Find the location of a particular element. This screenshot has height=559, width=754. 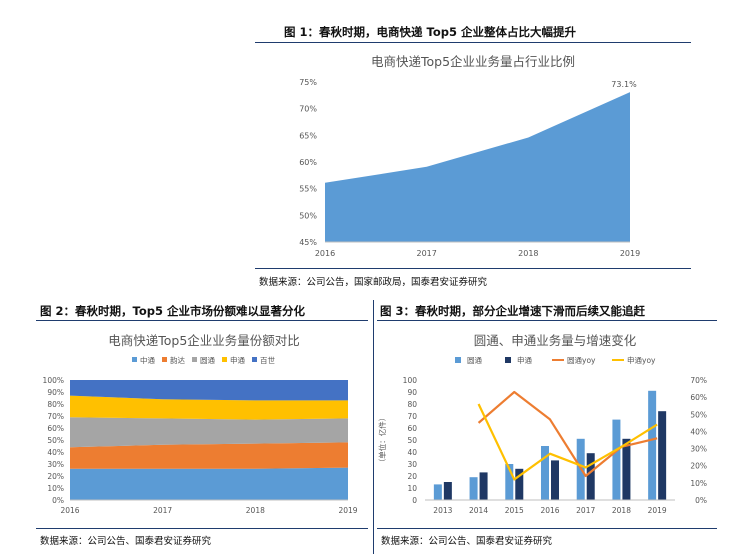

y-tick-label: 90% is located at coordinates (55, 392).